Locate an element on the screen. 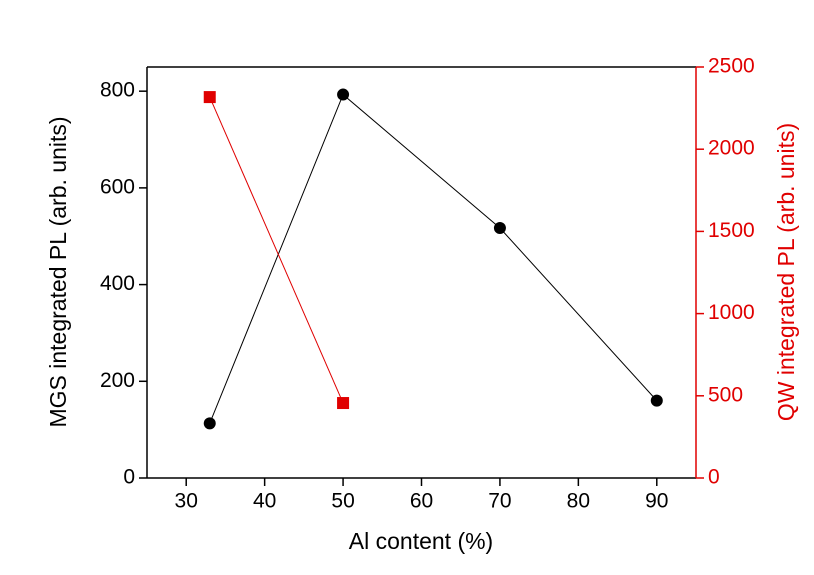 This screenshot has height=575, width=814. x-tick-label: 50 is located at coordinates (342, 501).